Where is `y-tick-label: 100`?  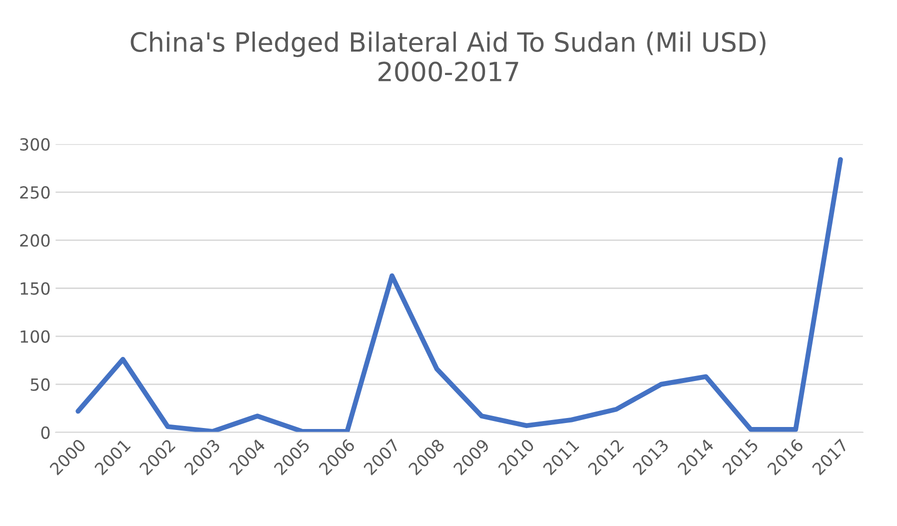
y-tick-label: 100 is located at coordinates (35, 336).